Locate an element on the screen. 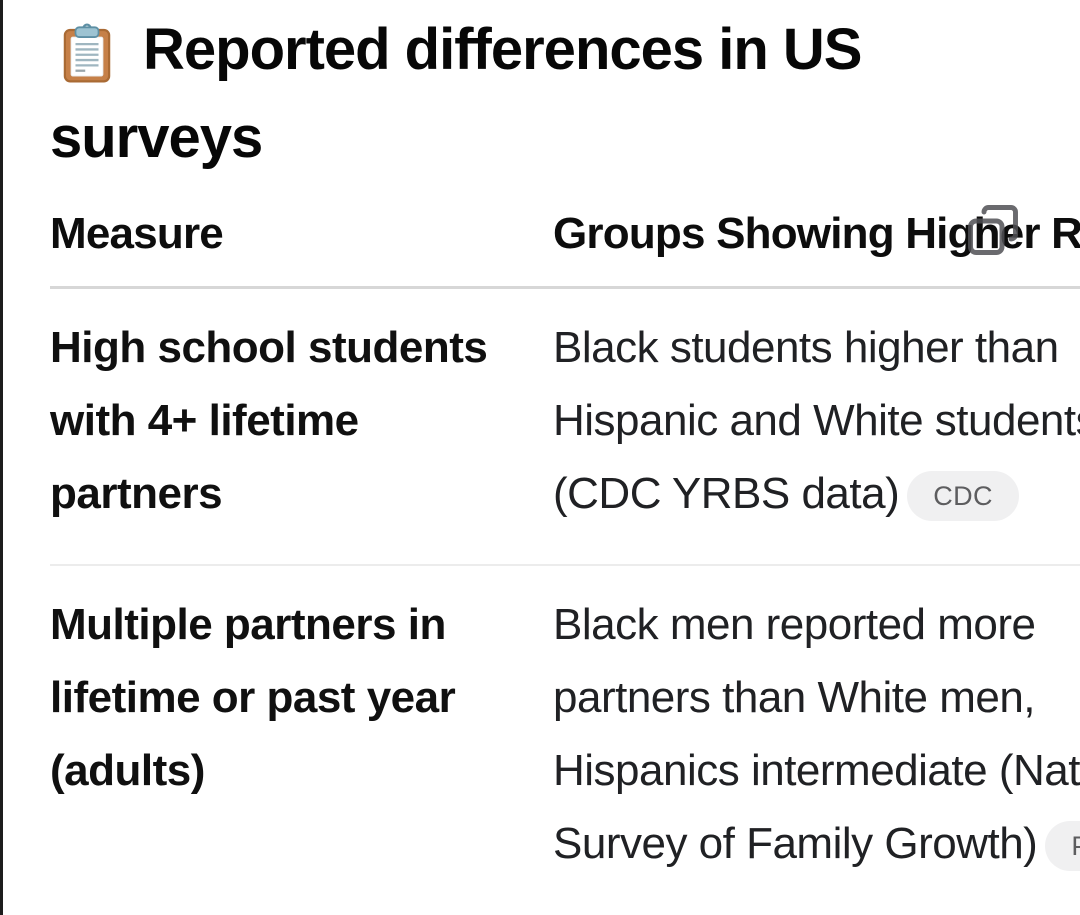 The image size is (1080, 915). column-header-groups: Groups Showing Higher Rate is located at coordinates (816, 233).